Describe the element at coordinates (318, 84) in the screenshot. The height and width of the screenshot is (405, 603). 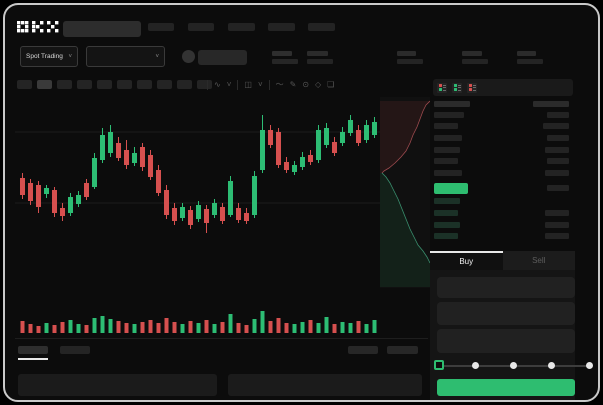
I see `compare-icon: ◇` at that location.